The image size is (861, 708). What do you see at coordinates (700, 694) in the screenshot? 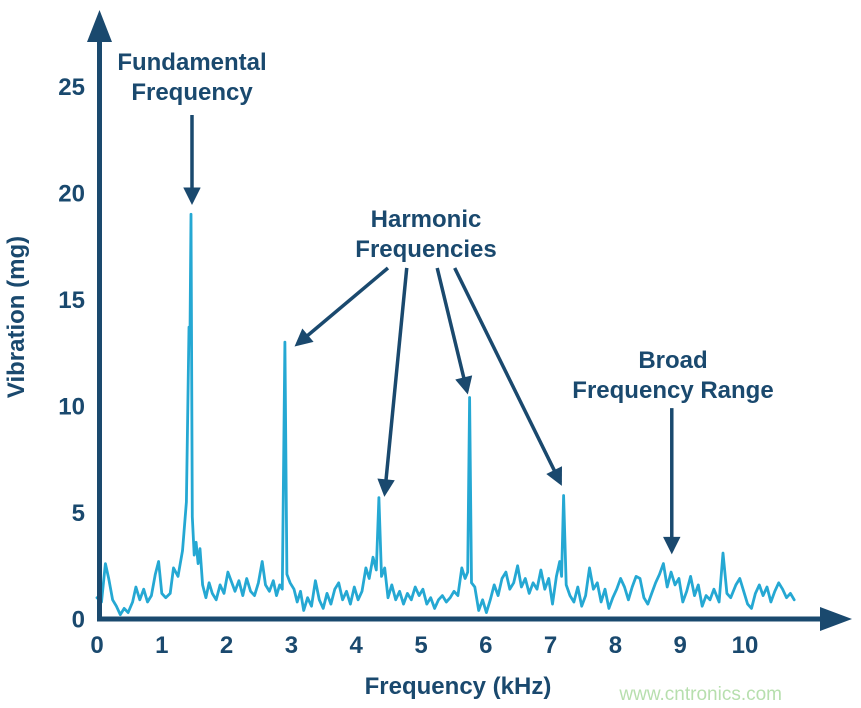
I see `watermark: www.cntronics.com` at bounding box center [700, 694].